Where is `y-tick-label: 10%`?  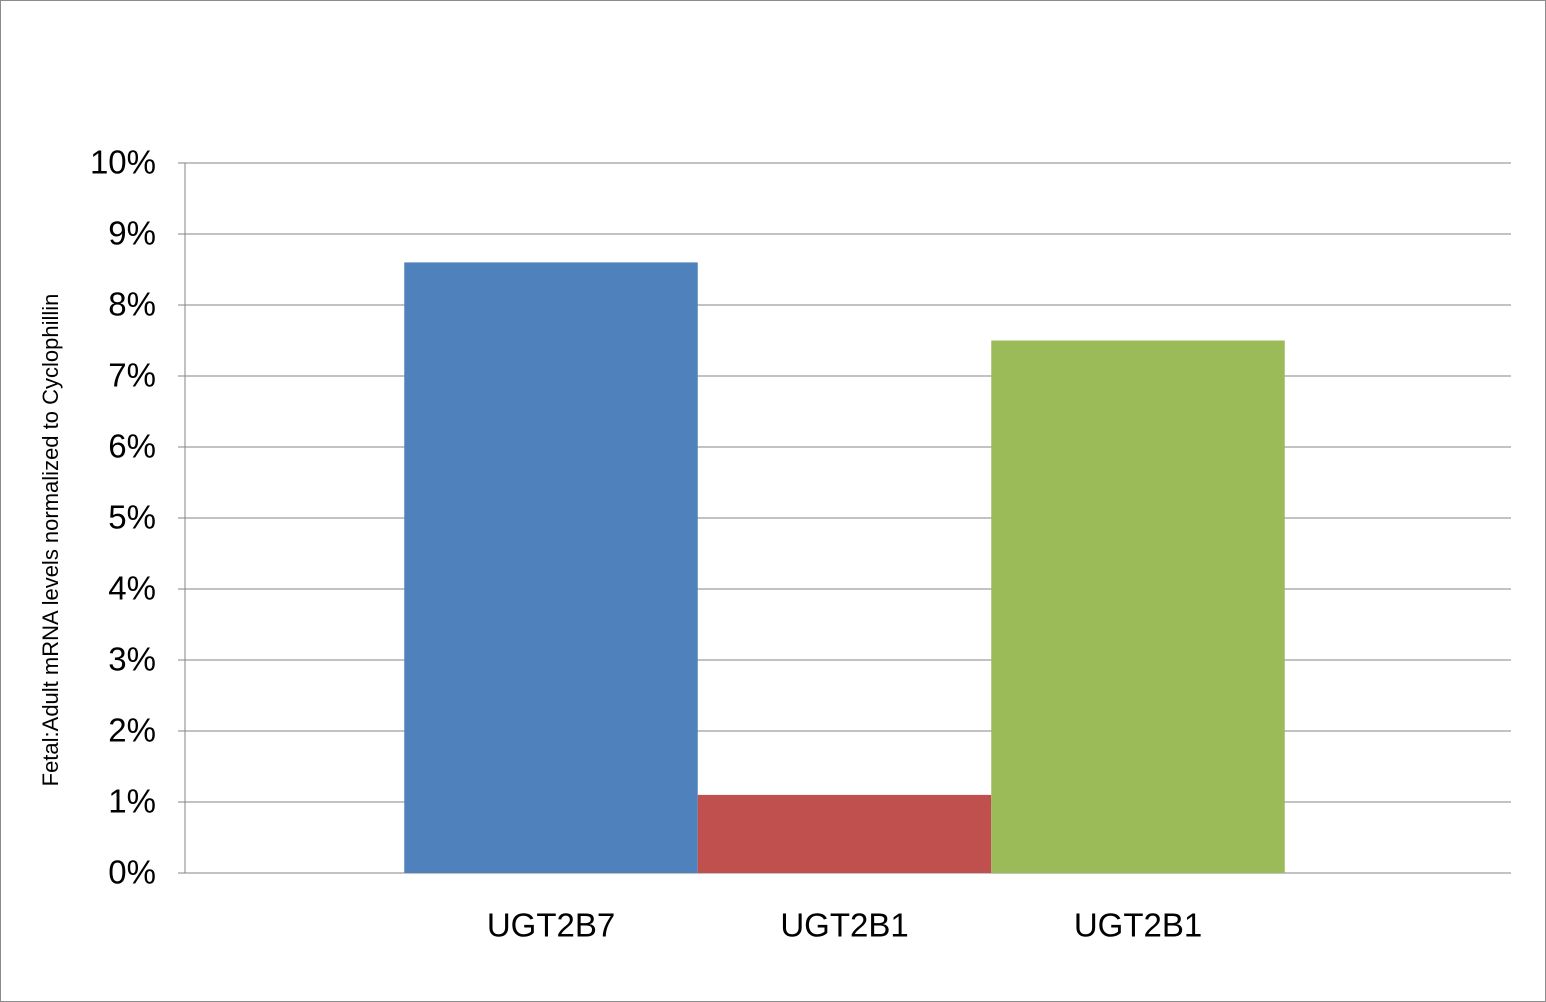 y-tick-label: 10% is located at coordinates (123, 162).